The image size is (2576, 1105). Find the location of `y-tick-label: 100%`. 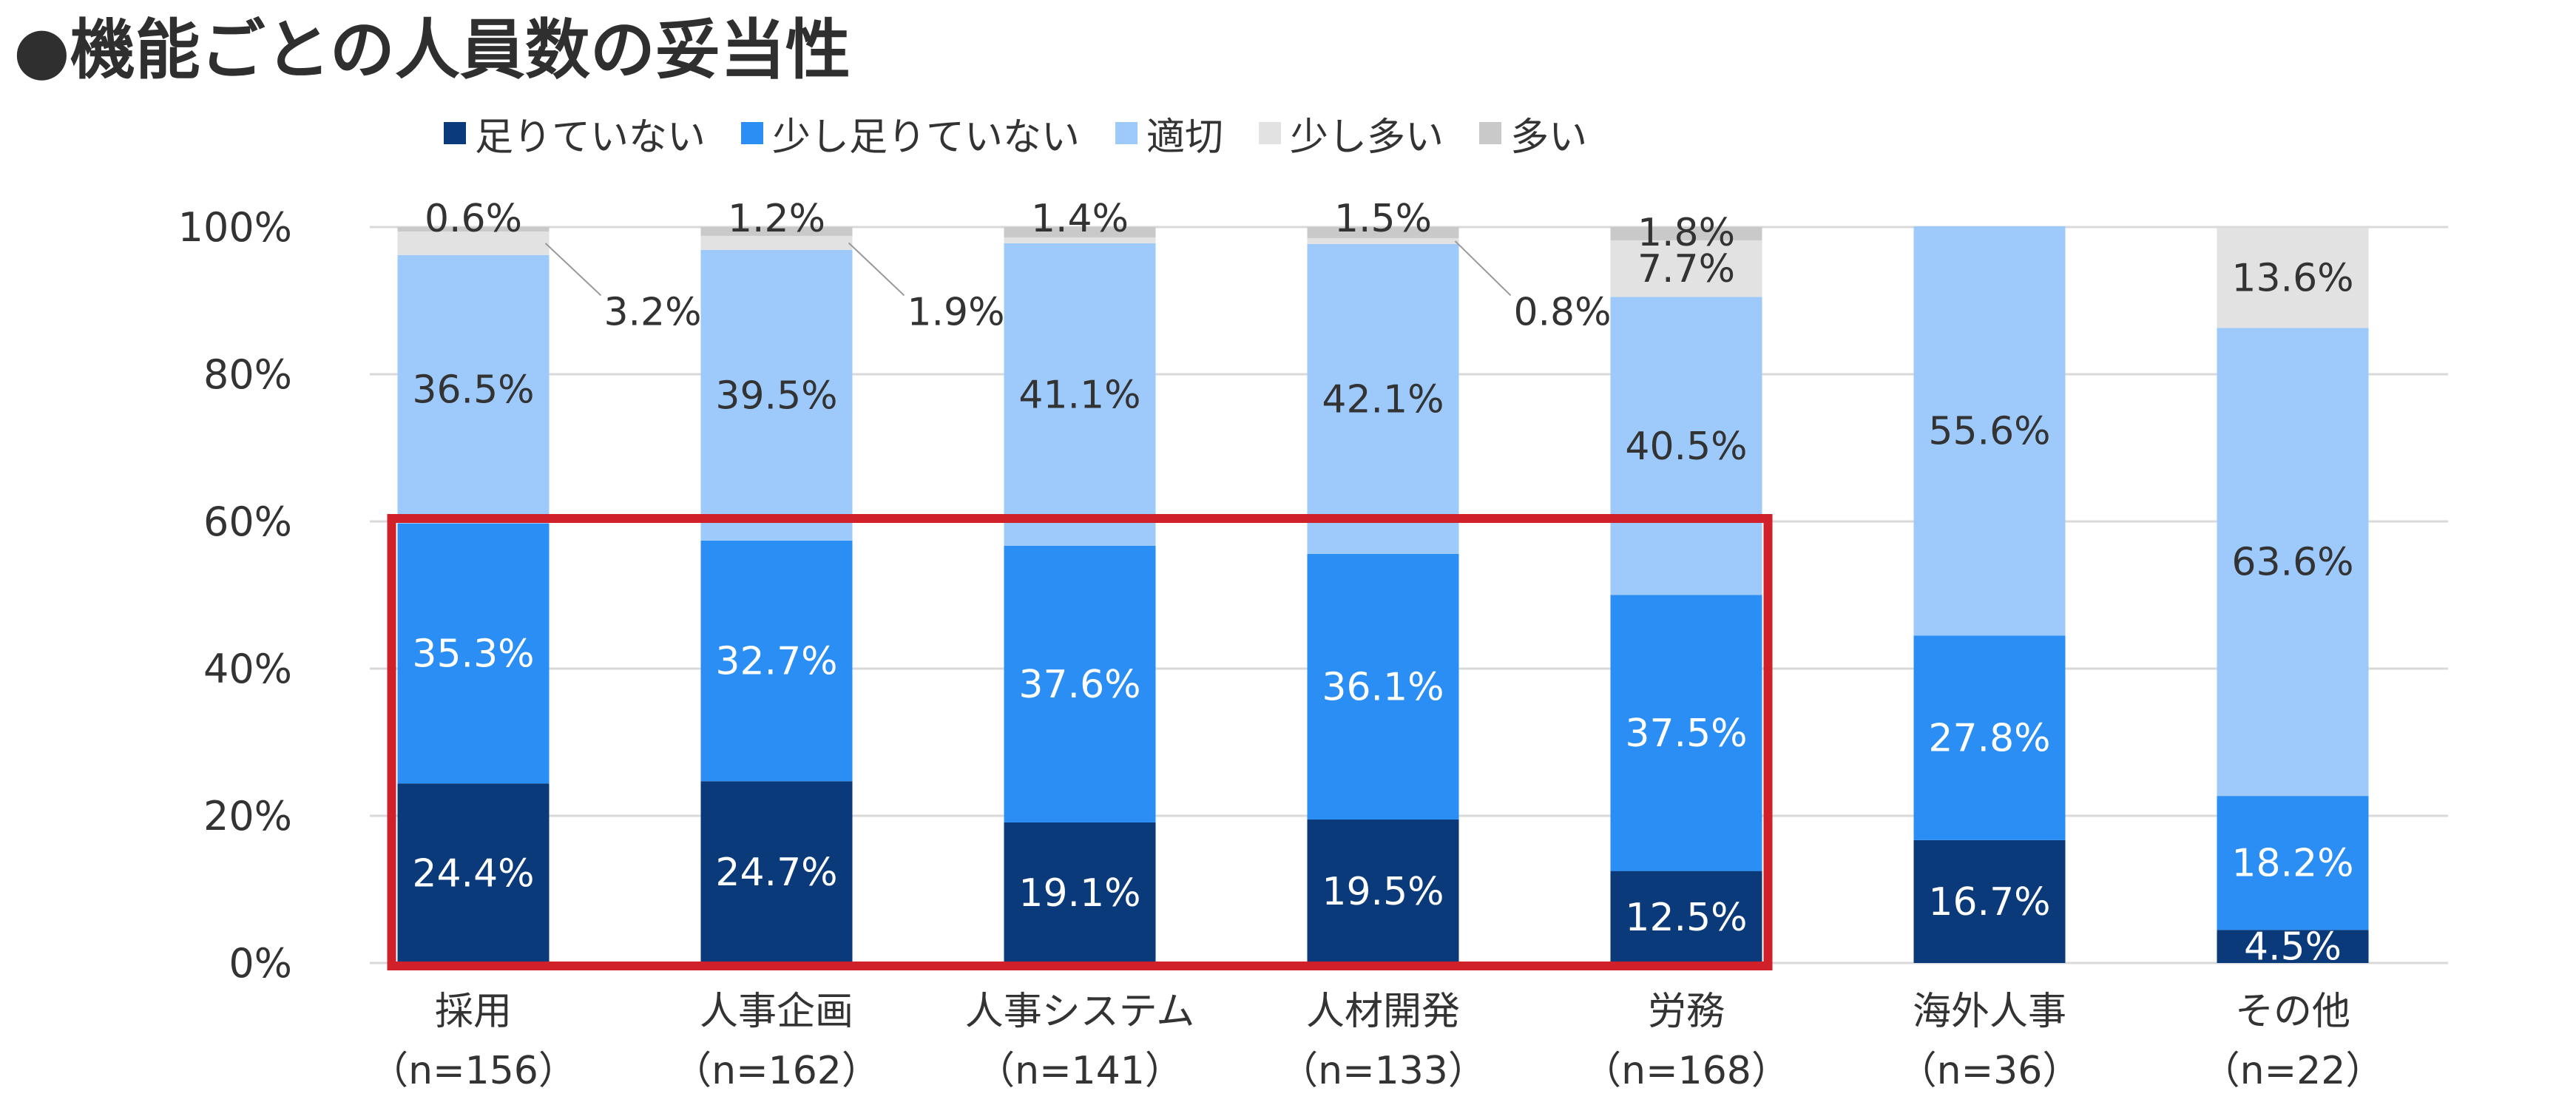

y-tick-label: 100% is located at coordinates (235, 228).